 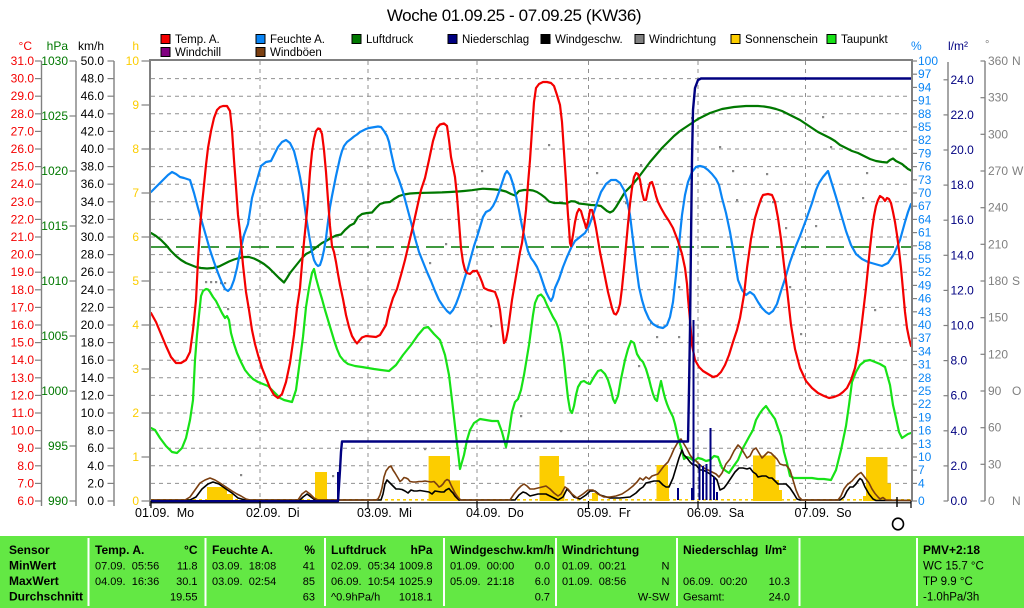 I want to click on svg-text: TP 9.9 °C, so click(x=948, y=582).